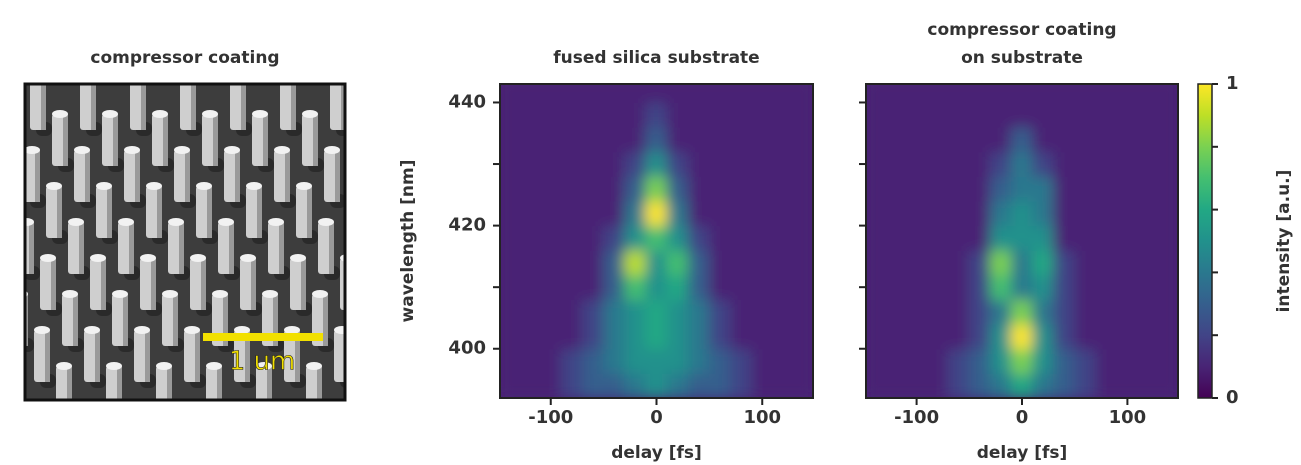 Image resolution: width=1301 pixels, height=465 pixels. I want to click on chart-title: on substrate, so click(1022, 58).